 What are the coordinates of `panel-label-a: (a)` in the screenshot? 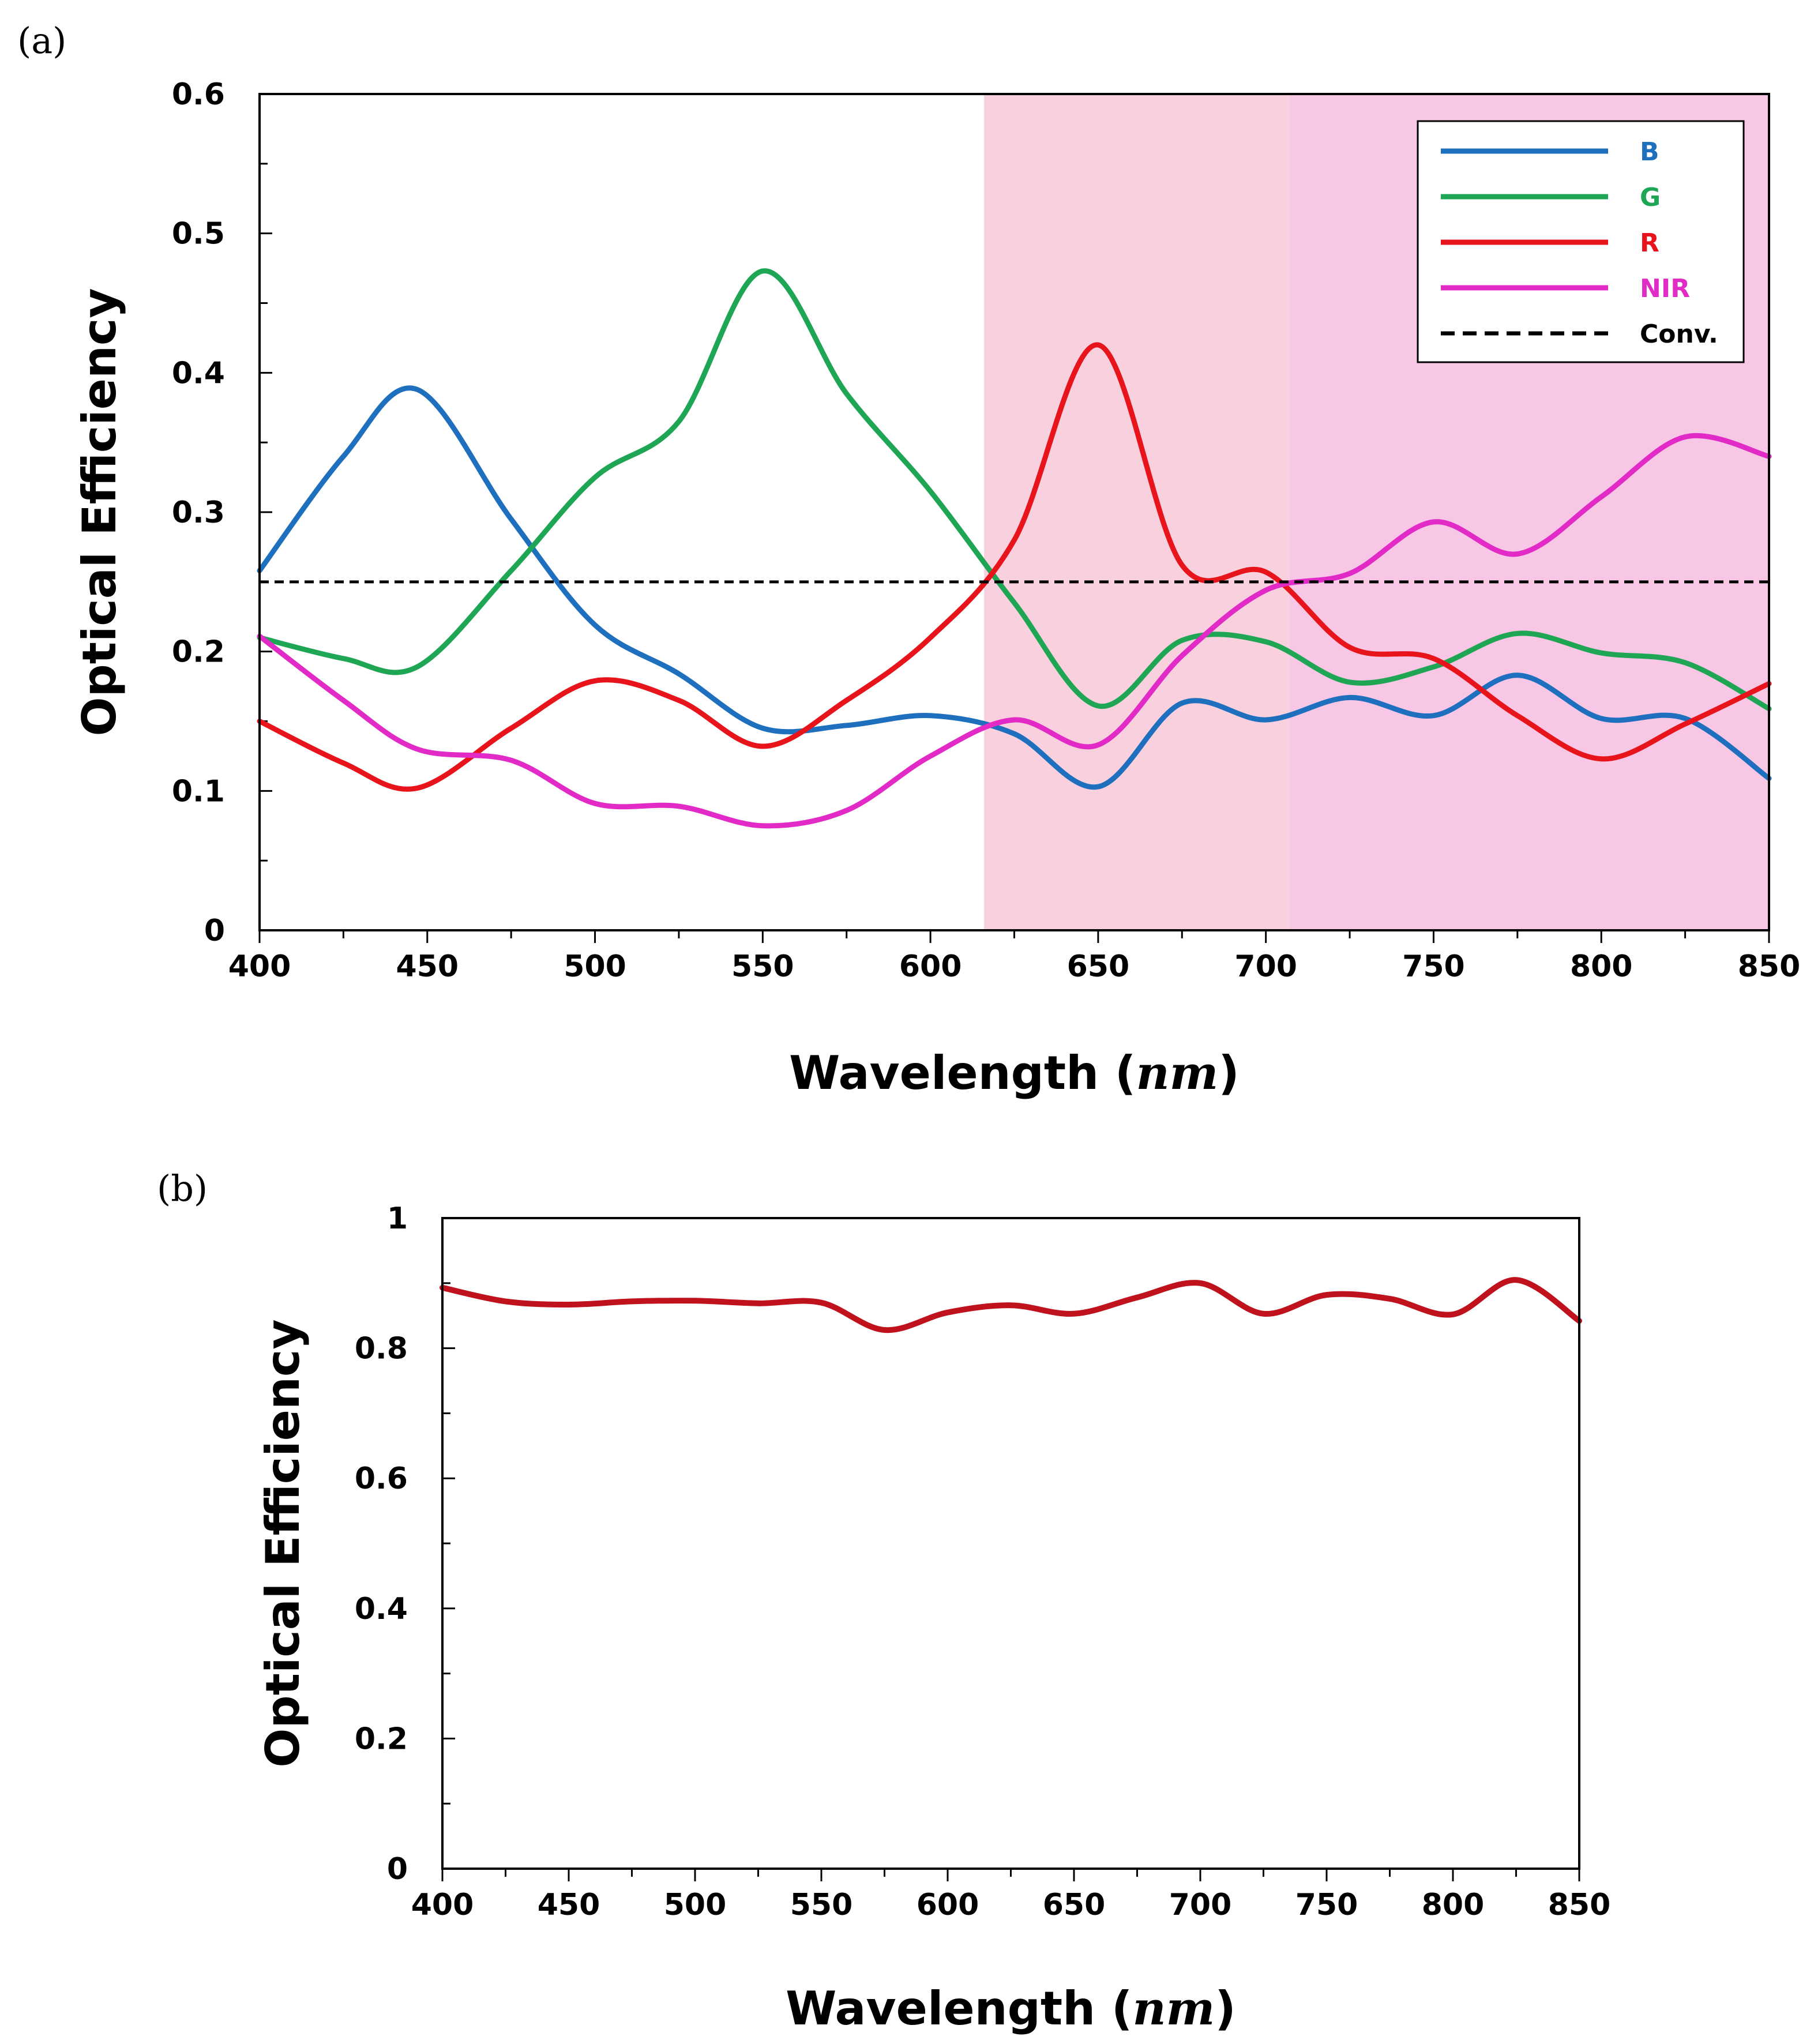 It's located at (41, 41).